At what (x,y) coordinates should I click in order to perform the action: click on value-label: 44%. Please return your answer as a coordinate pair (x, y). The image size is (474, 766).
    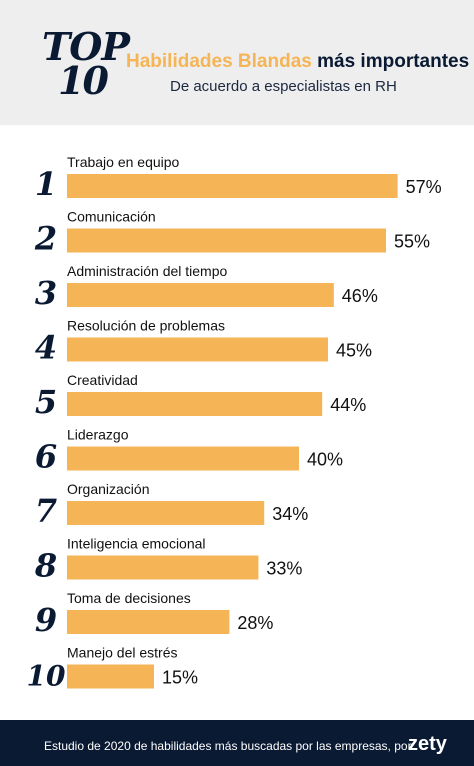
    Looking at the image, I should click on (348, 405).